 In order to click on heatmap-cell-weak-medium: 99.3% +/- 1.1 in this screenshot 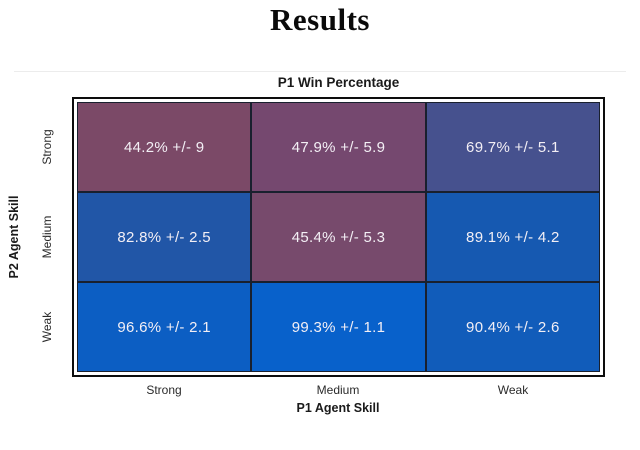, I will do `click(338, 327)`.